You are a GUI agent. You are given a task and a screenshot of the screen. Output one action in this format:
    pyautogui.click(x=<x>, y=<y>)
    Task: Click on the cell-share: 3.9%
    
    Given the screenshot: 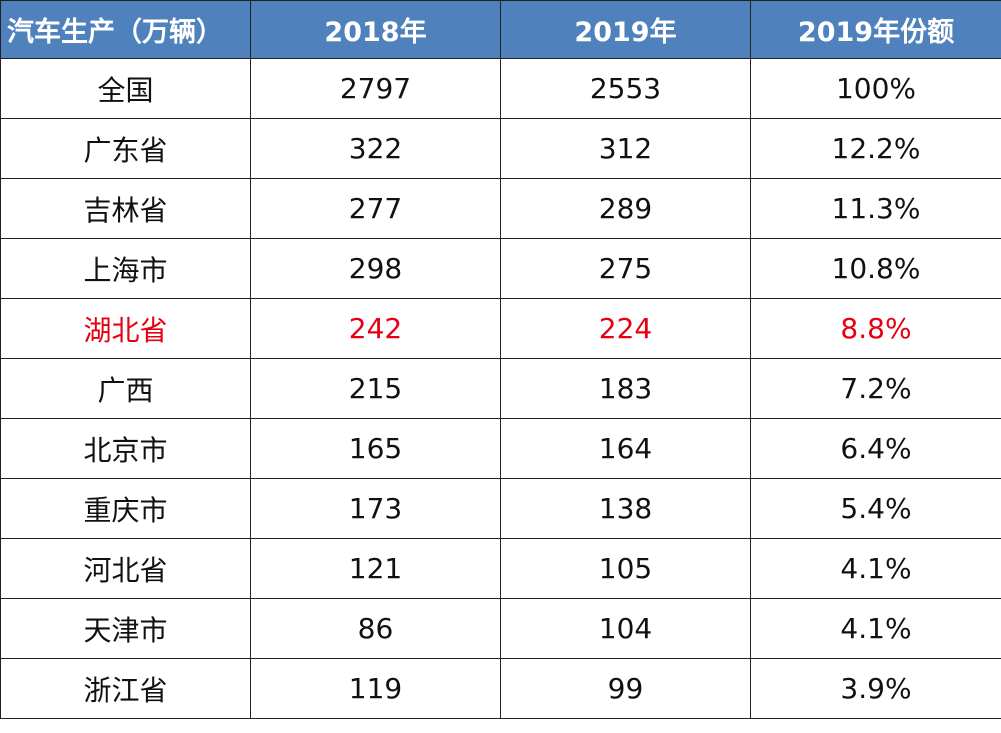 What is the action you would take?
    pyautogui.click(x=875, y=688)
    